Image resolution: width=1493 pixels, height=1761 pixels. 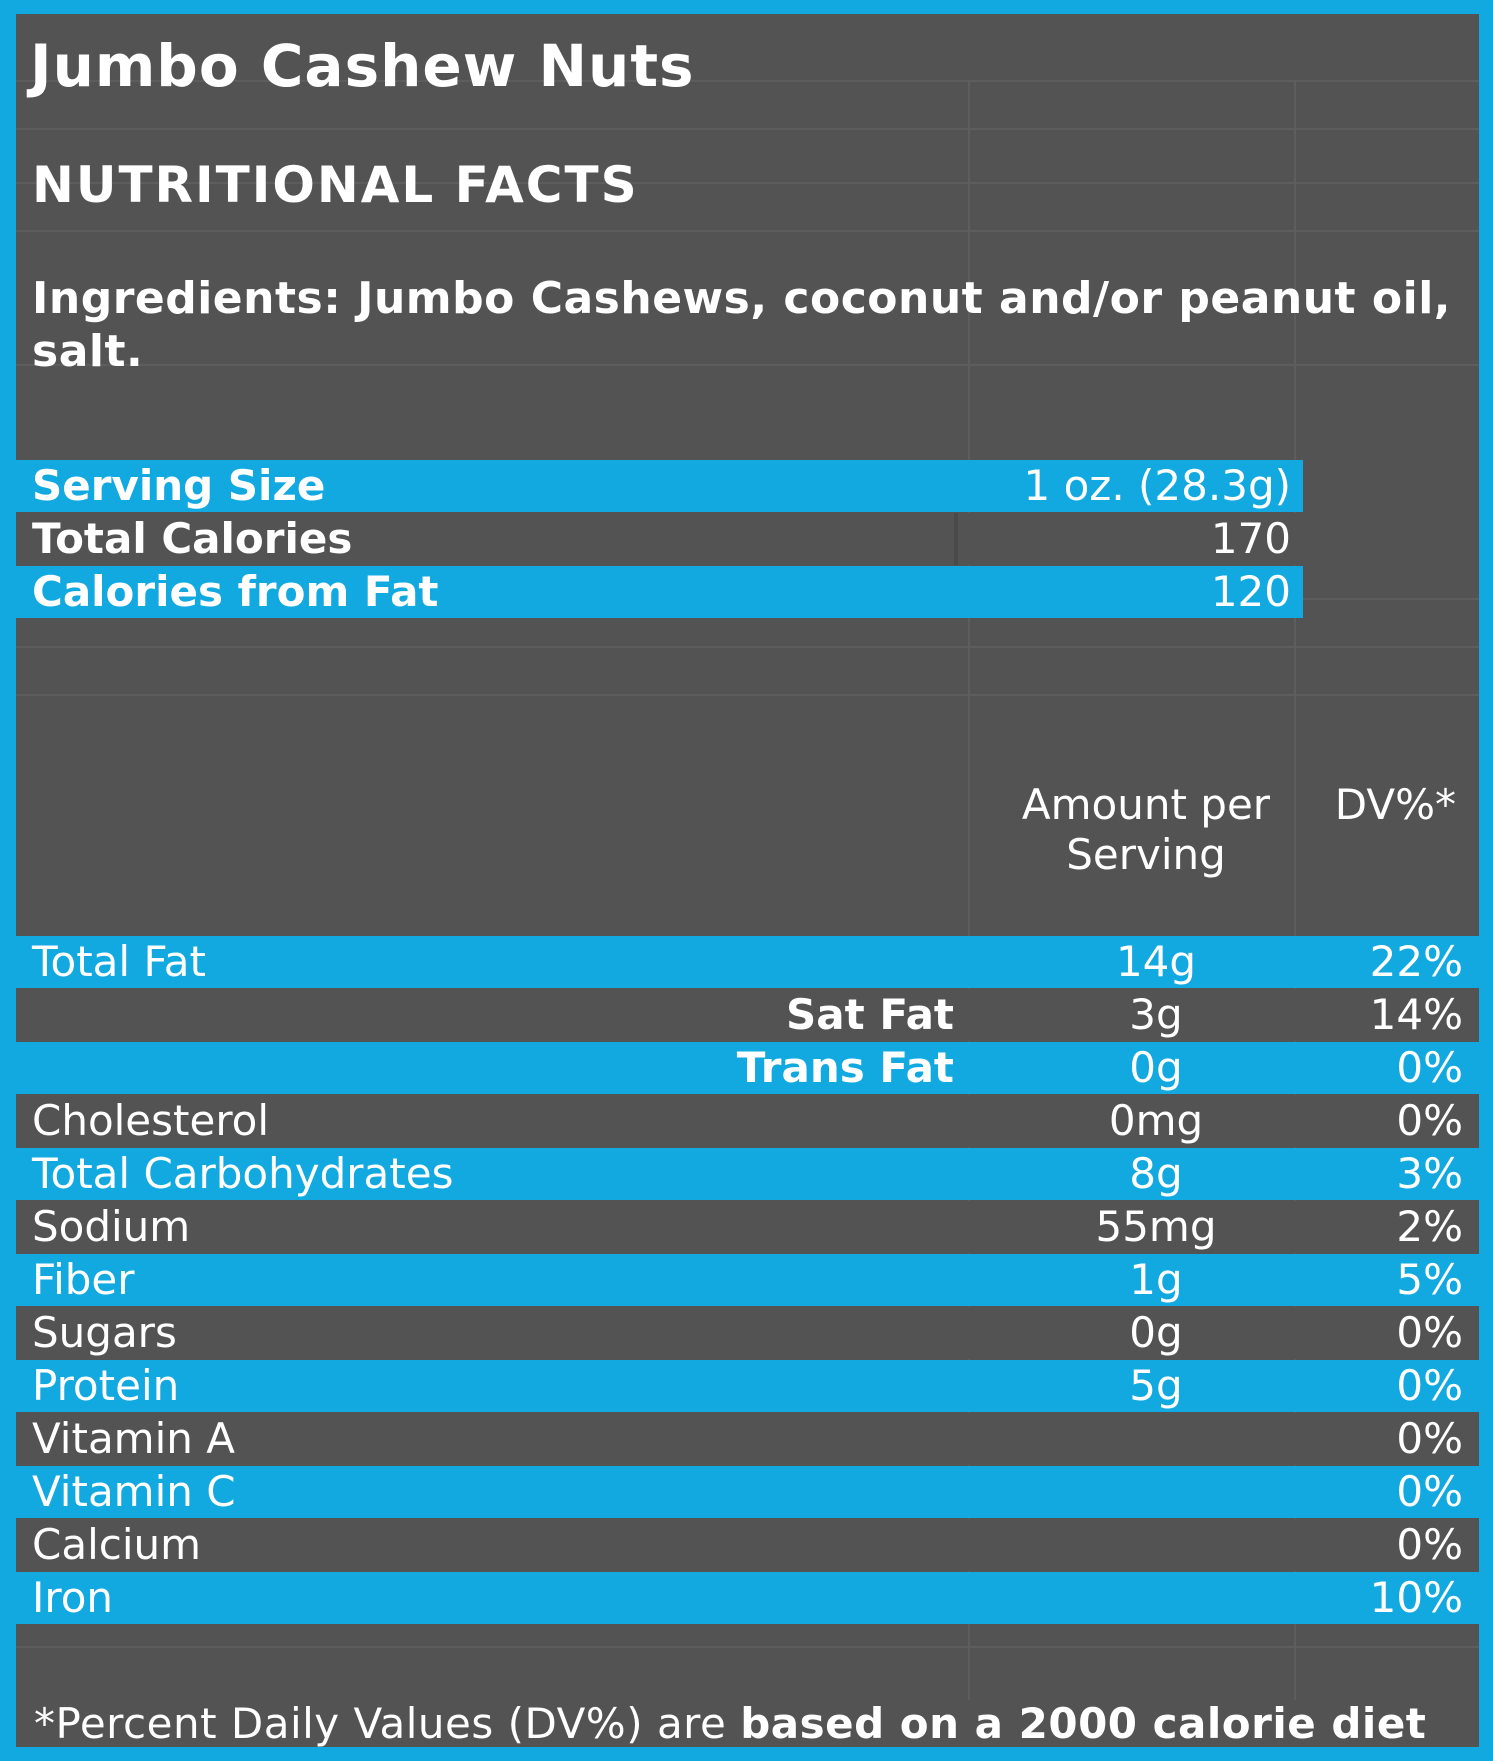 I want to click on nutrient-row-protein: Protein 5g 0%, so click(x=747, y=1386).